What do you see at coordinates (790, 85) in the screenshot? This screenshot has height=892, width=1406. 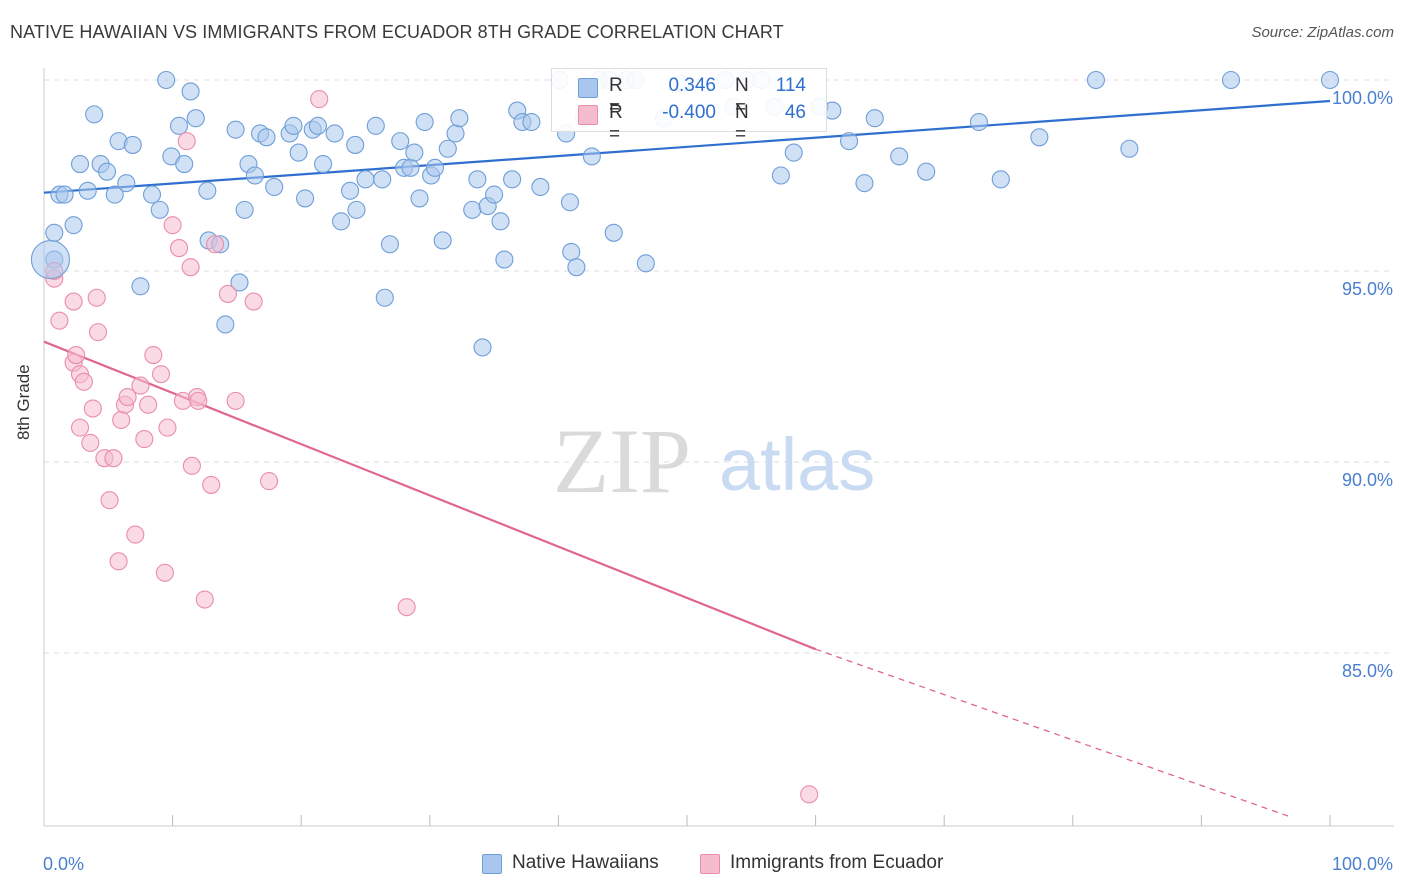 I see `n-value: 114` at bounding box center [790, 85].